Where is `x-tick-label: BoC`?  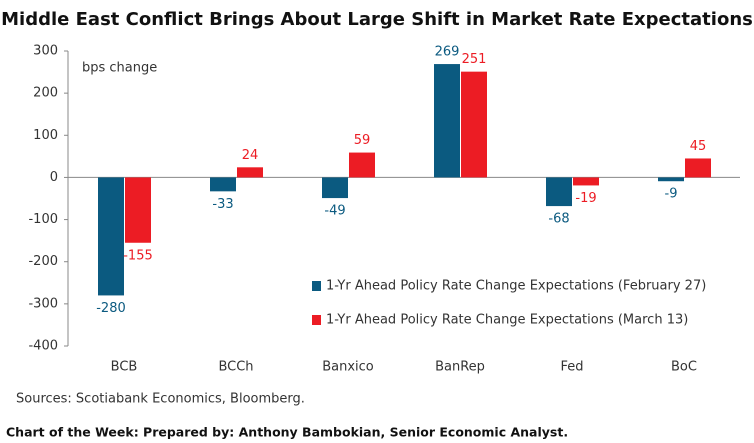 x-tick-label: BoC is located at coordinates (684, 367).